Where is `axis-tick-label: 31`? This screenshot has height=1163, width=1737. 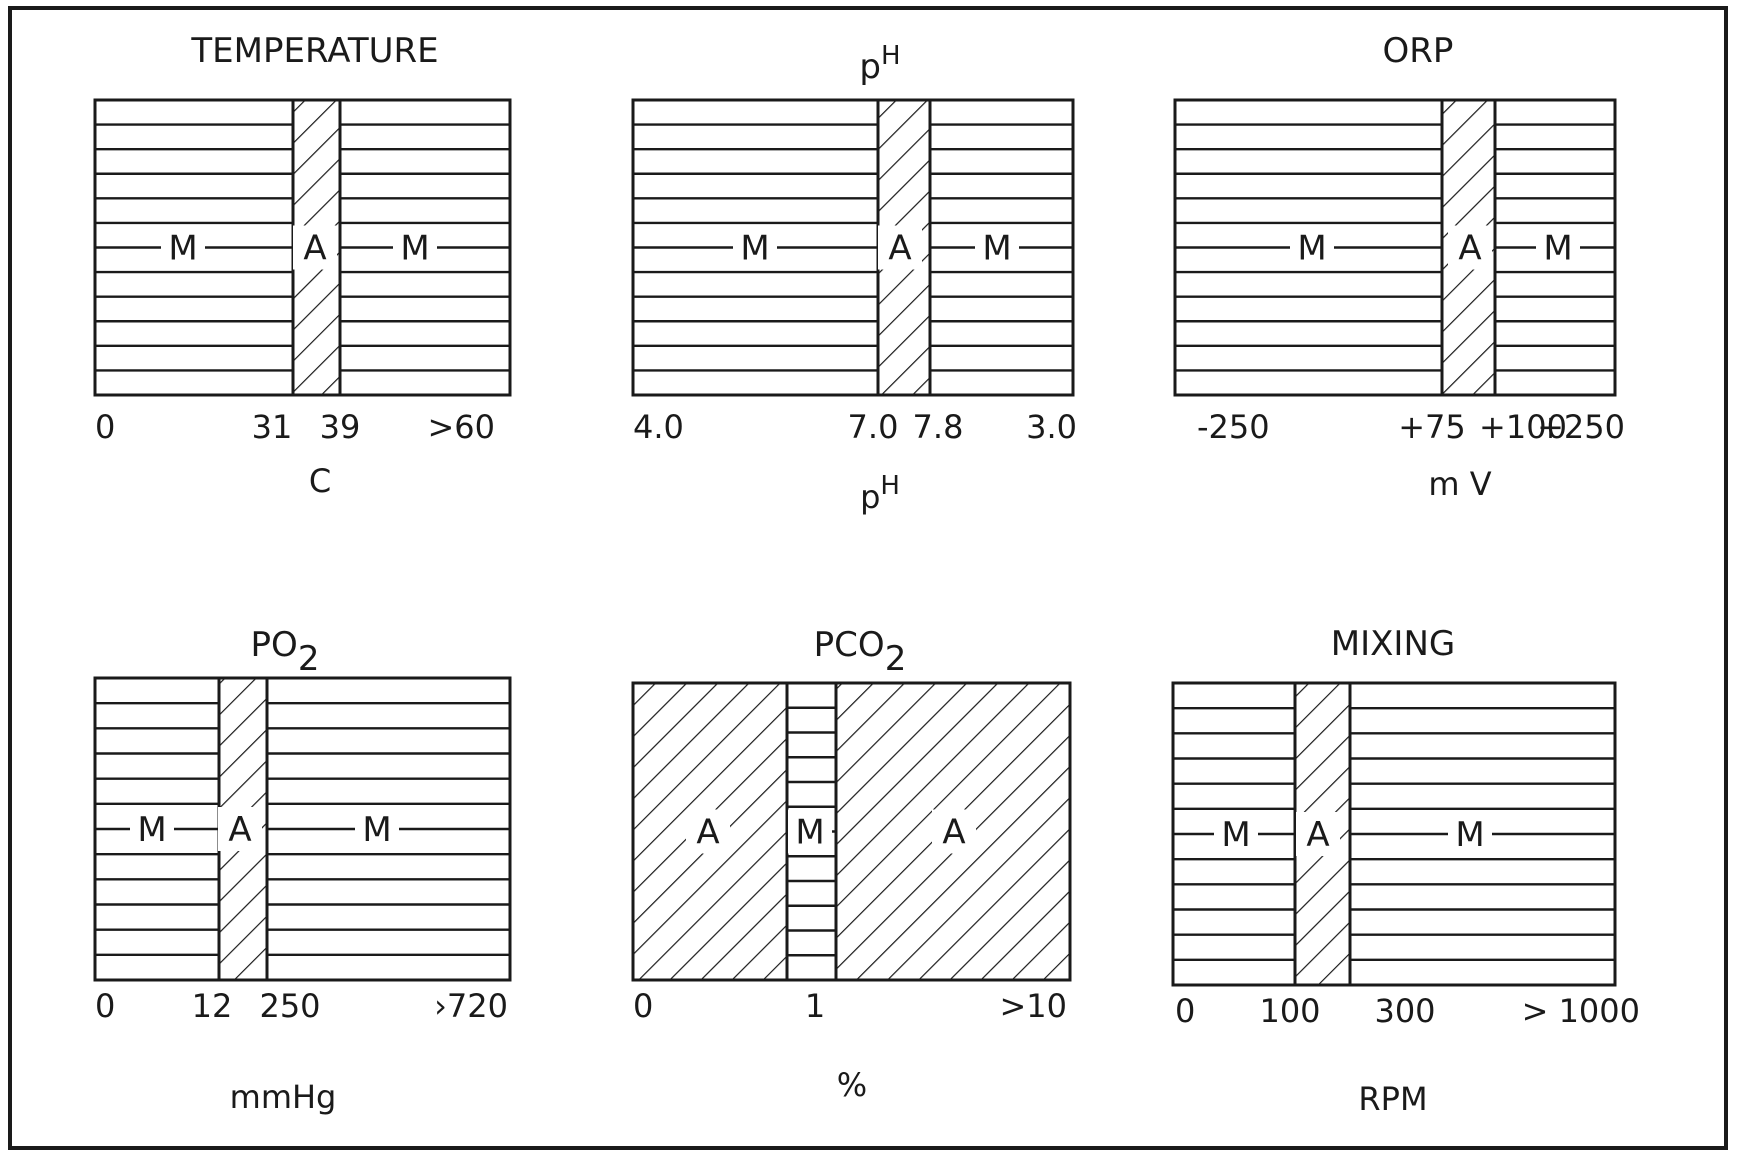
axis-tick-label: 31 is located at coordinates (272, 427).